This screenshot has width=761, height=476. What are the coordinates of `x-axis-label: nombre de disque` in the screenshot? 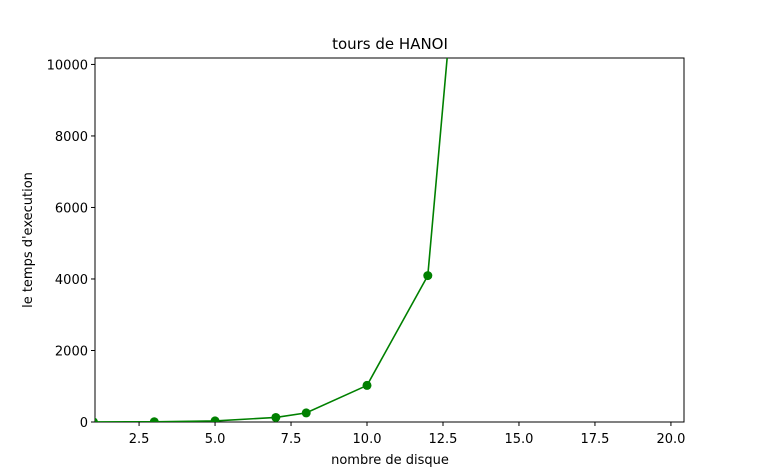 It's located at (390, 460).